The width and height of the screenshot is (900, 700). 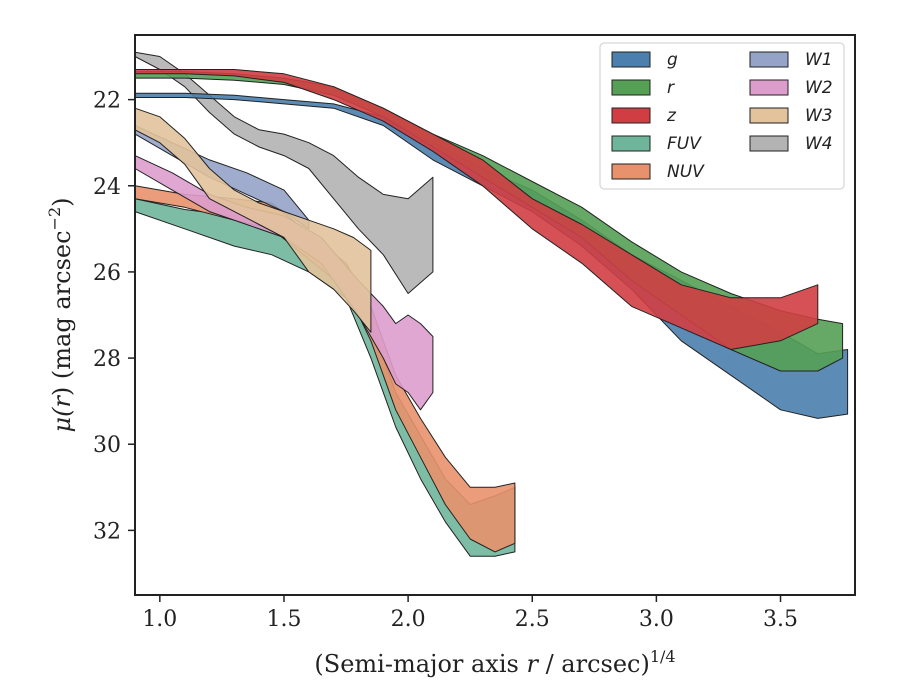 I want to click on band-w4, so click(x=284, y=172).